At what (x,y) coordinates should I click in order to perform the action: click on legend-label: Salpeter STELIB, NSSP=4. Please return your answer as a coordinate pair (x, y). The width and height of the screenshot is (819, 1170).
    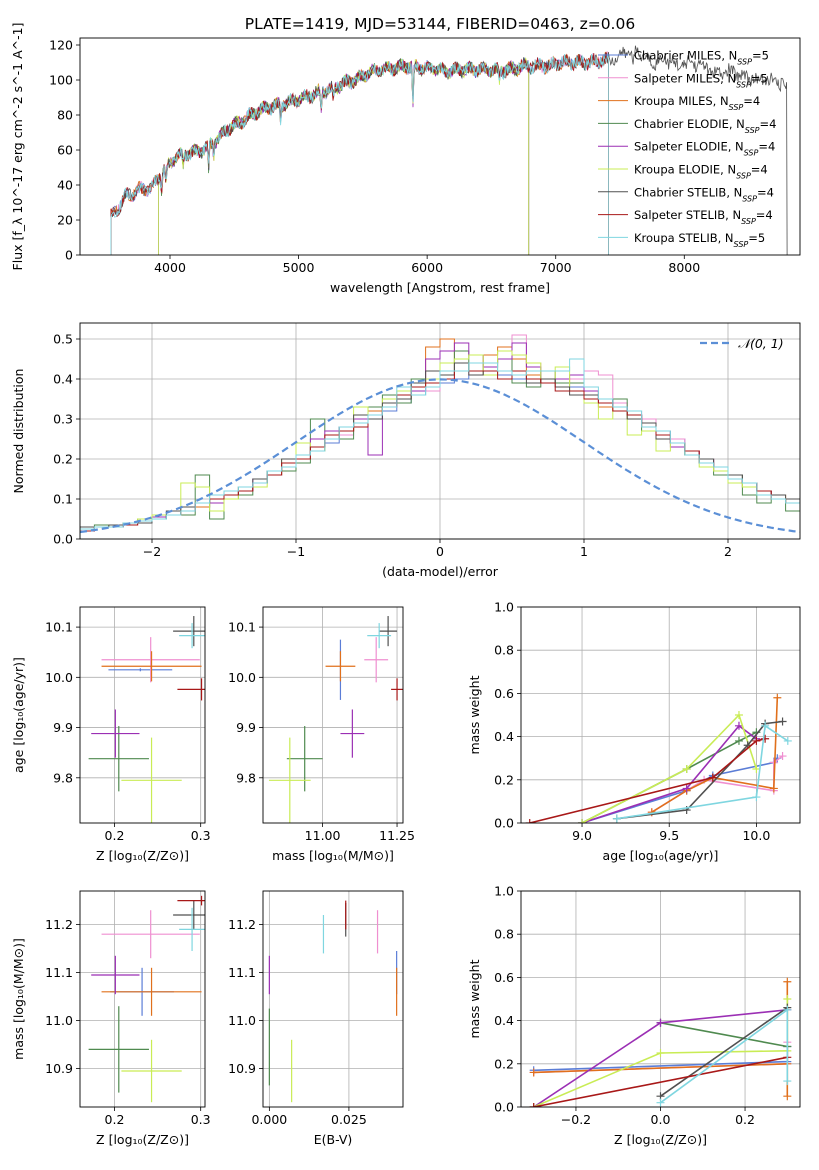
    Looking at the image, I should click on (703, 217).